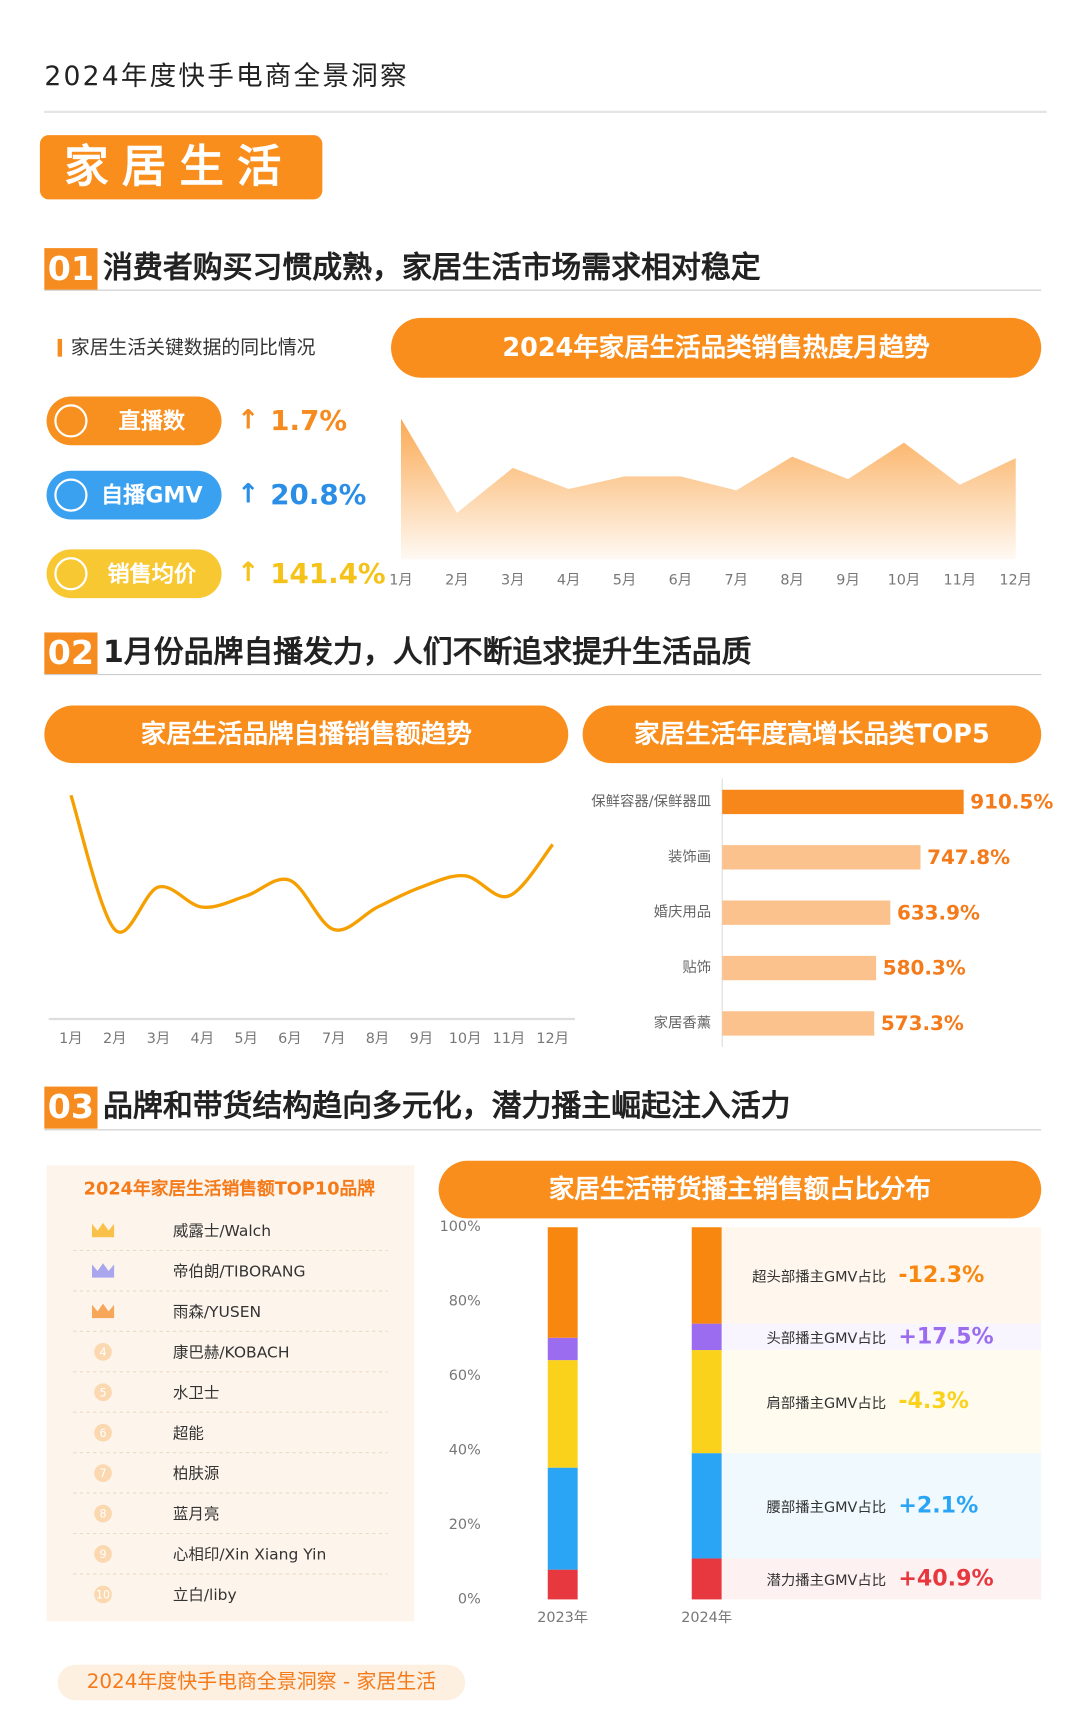 The width and height of the screenshot is (1080, 1729). I want to click on value-label: 580.3%, so click(924, 968).